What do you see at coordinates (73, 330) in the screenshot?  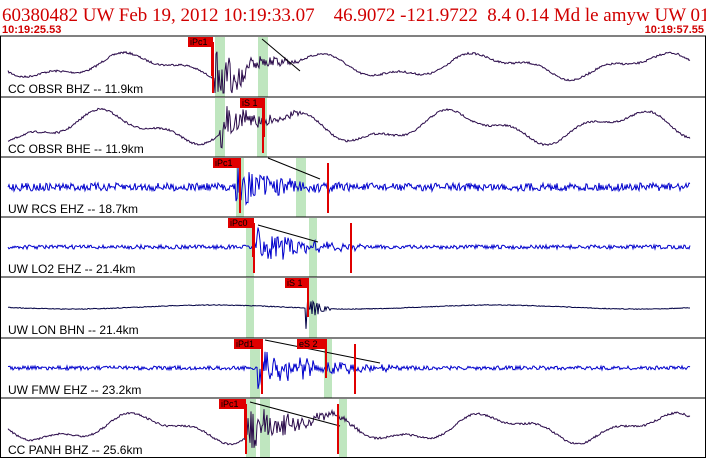 I see `trace-label: UW LON BHN -- 21.4km` at bounding box center [73, 330].